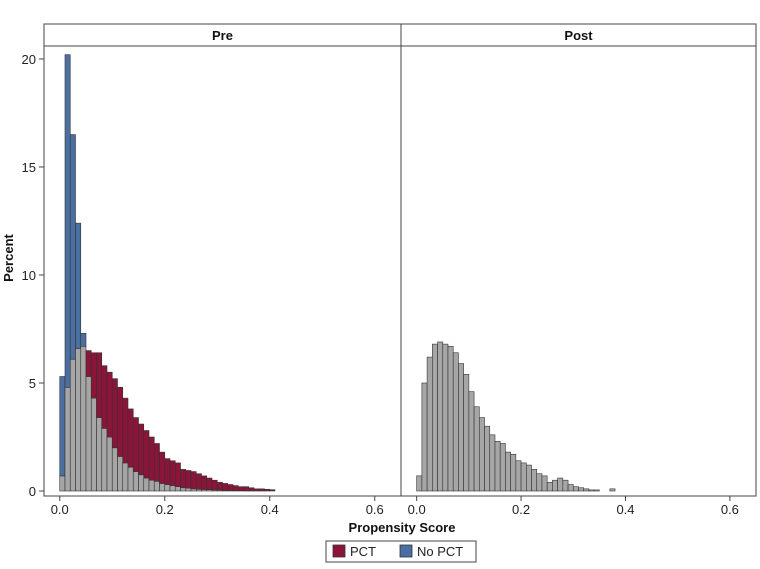 The height and width of the screenshot is (569, 760). I want to click on panel-title: Post, so click(578, 35).